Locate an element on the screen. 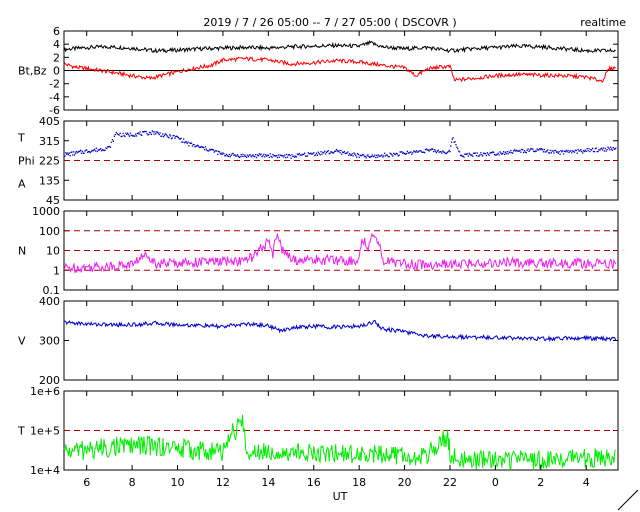 This screenshot has height=512, width=640. series-phi is located at coordinates (340, 144).